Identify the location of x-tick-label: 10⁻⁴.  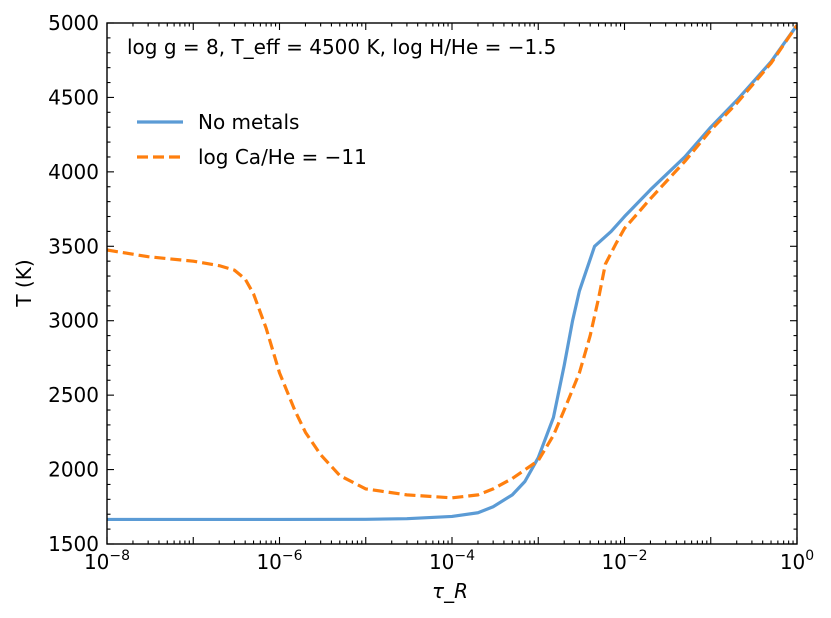
(452, 561).